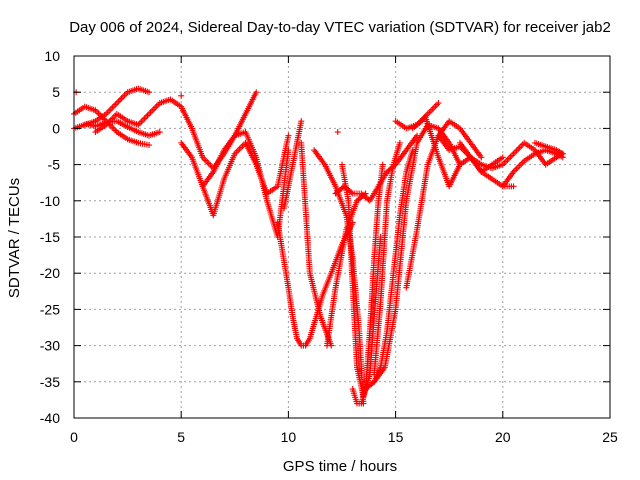 This screenshot has height=480, width=640. What do you see at coordinates (340, 466) in the screenshot?
I see `x-axis-label: GPS time / hours` at bounding box center [340, 466].